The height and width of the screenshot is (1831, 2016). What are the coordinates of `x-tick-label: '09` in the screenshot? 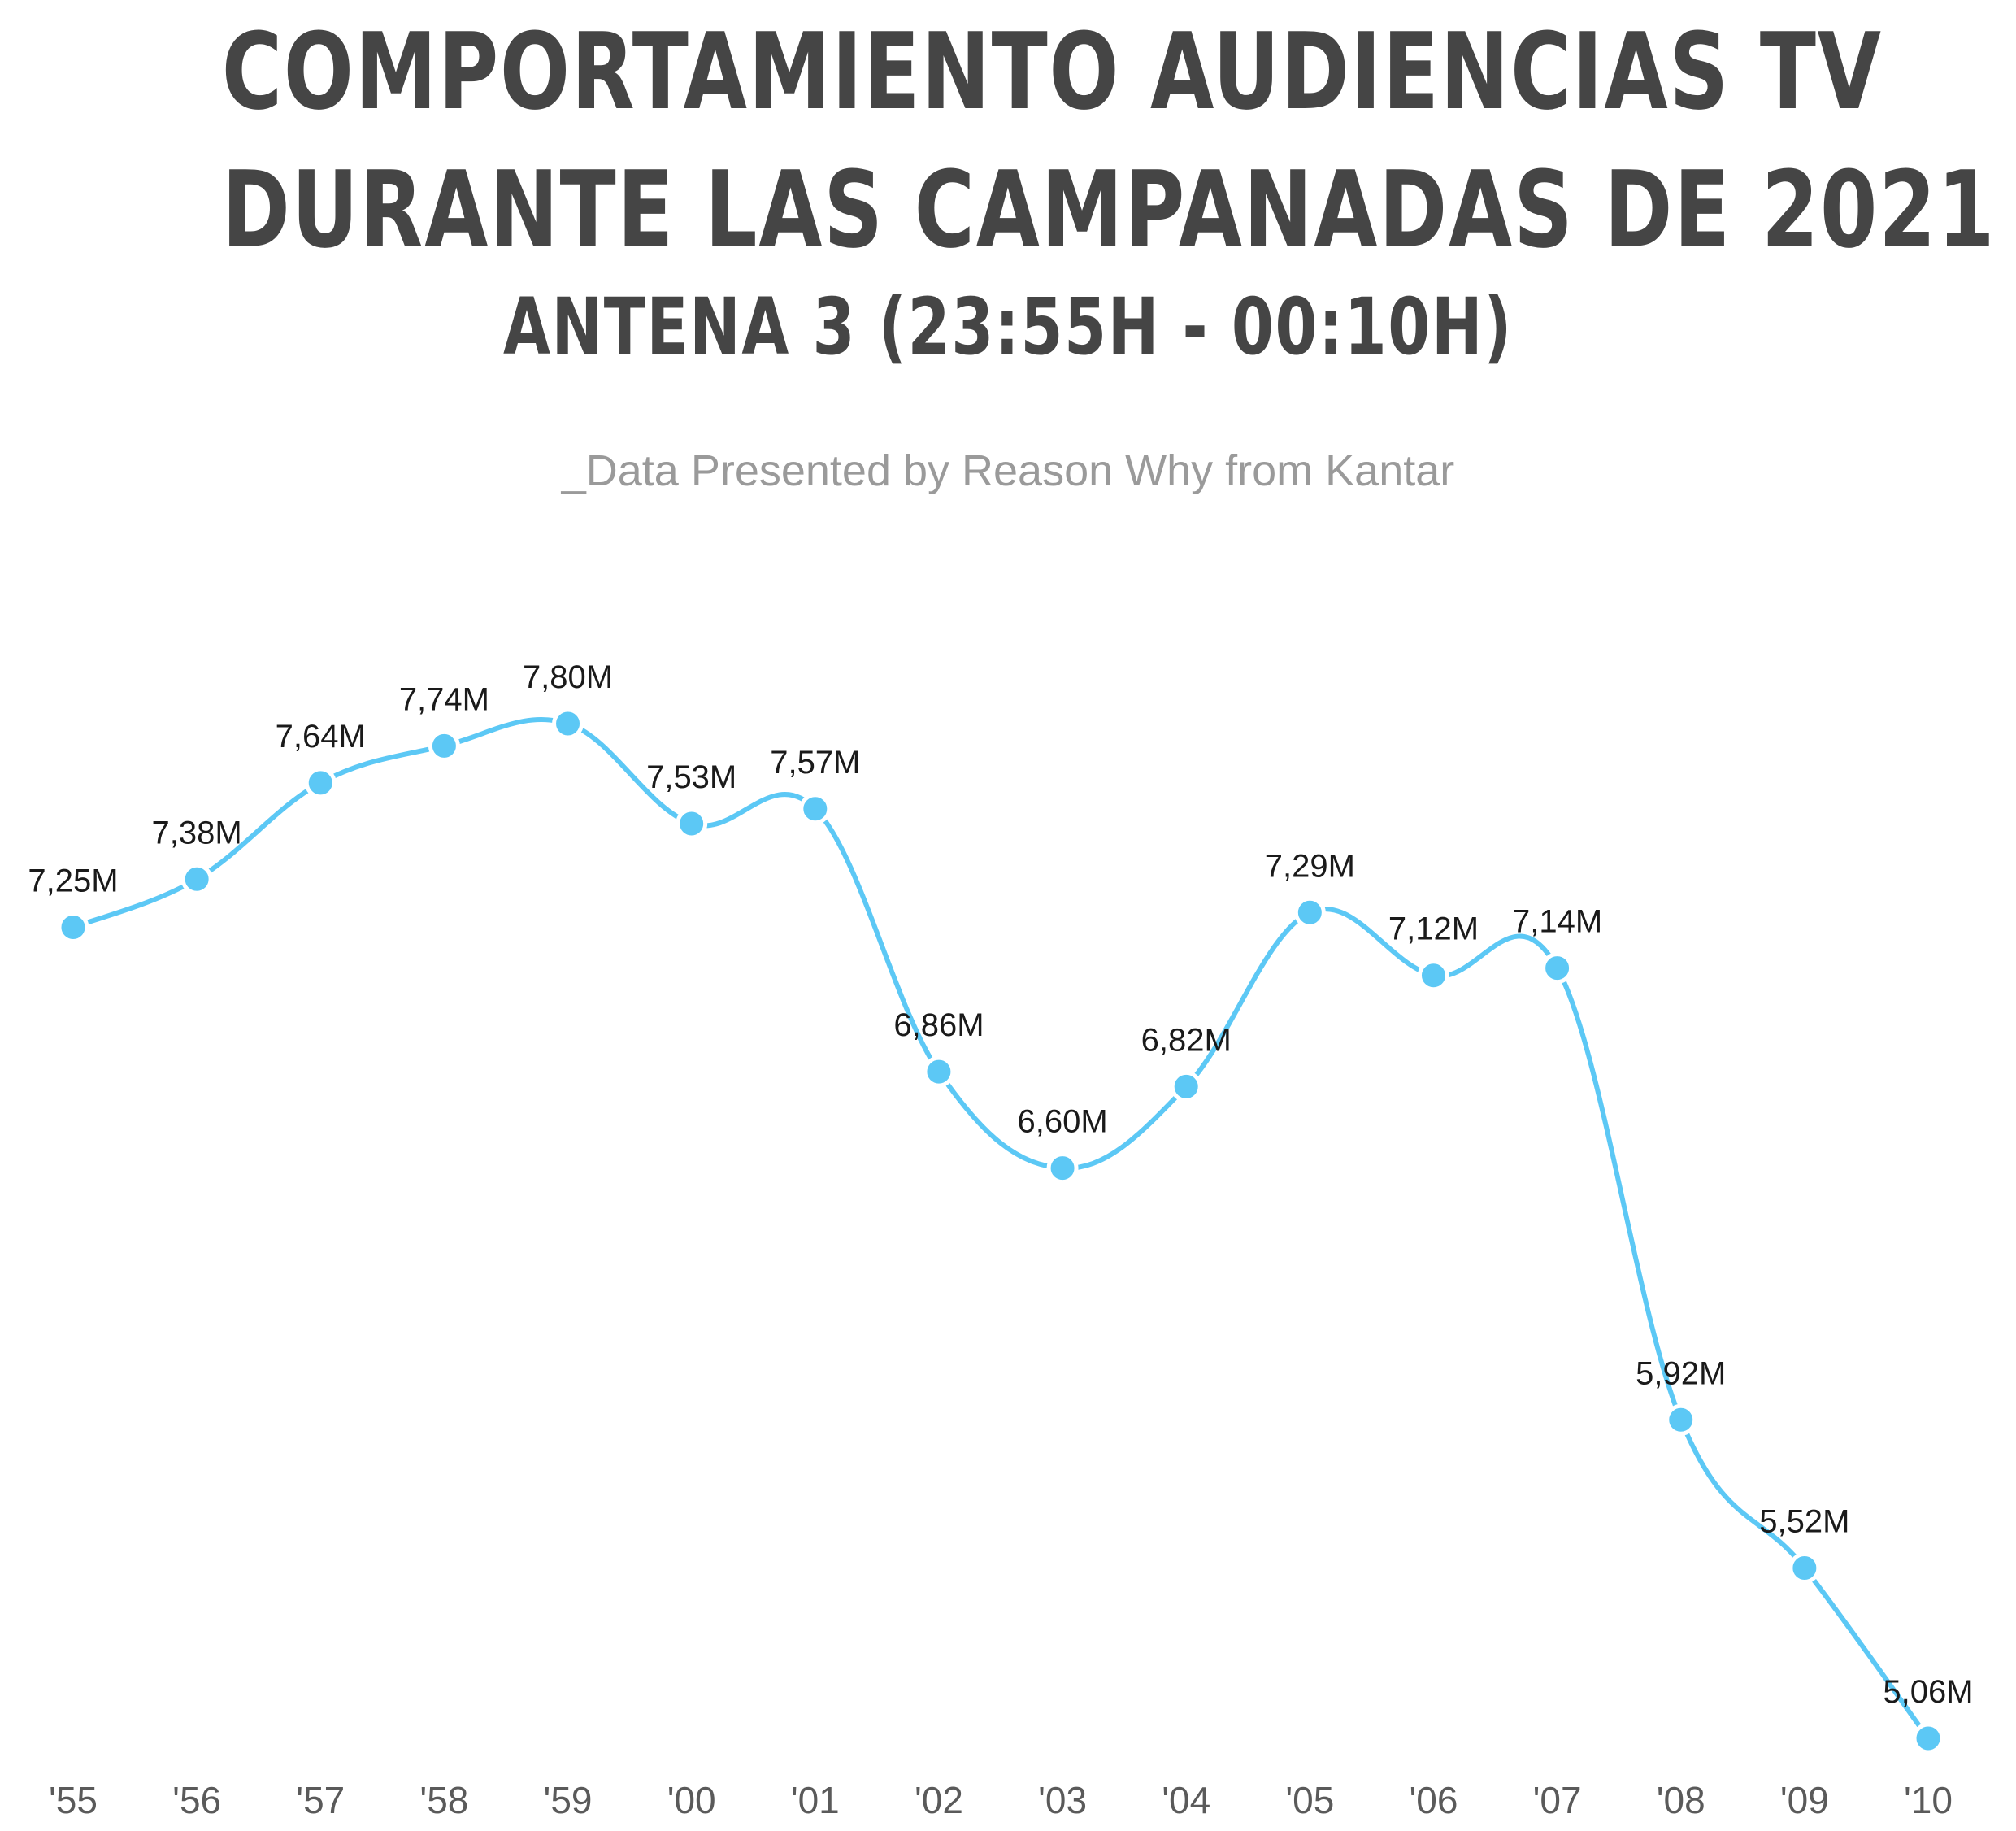 It's located at (1805, 1800).